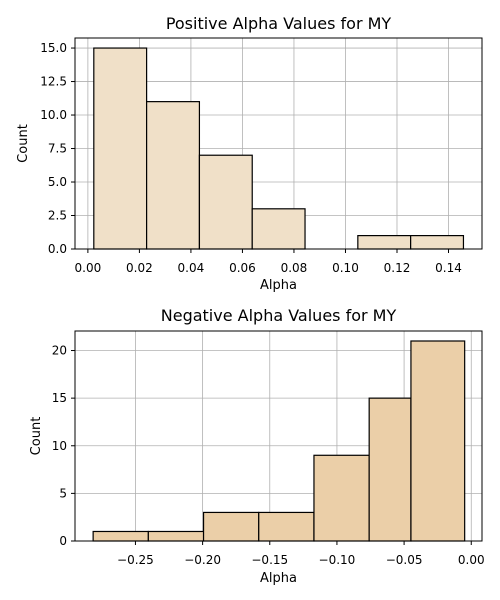 Image resolution: width=500 pixels, height=600 pixels. I want to click on y-tick-label: 0, so click(63, 541).